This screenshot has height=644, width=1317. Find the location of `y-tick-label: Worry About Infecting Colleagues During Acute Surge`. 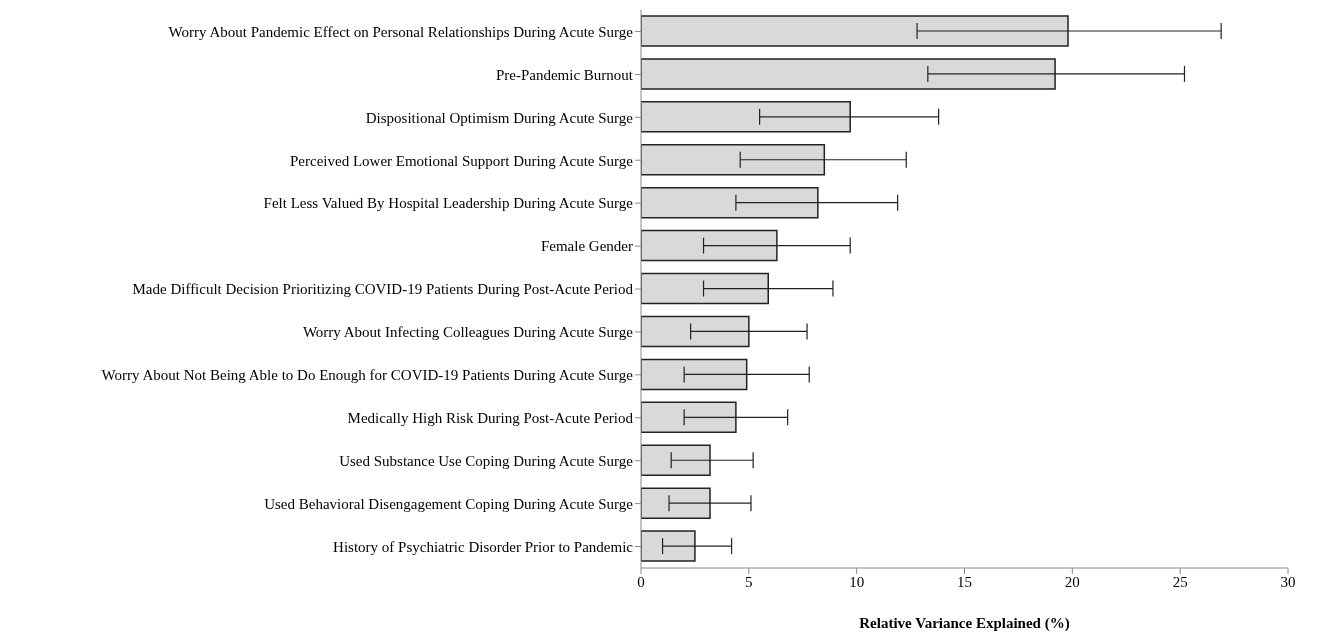

y-tick-label: Worry About Infecting Colleagues During Acute Surge is located at coordinates (468, 332).